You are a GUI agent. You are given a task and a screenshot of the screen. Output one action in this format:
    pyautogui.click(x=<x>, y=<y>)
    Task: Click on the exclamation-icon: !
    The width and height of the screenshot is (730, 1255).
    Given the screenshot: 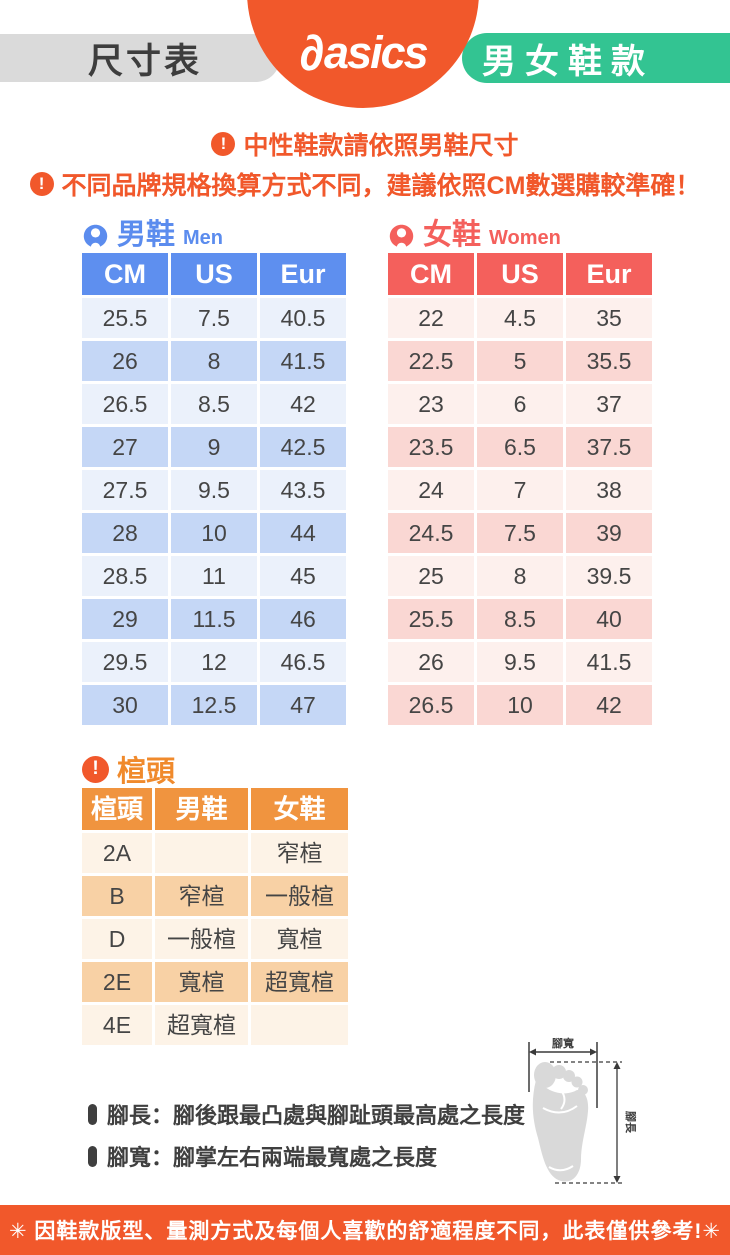 What is the action you would take?
    pyautogui.click(x=95, y=769)
    